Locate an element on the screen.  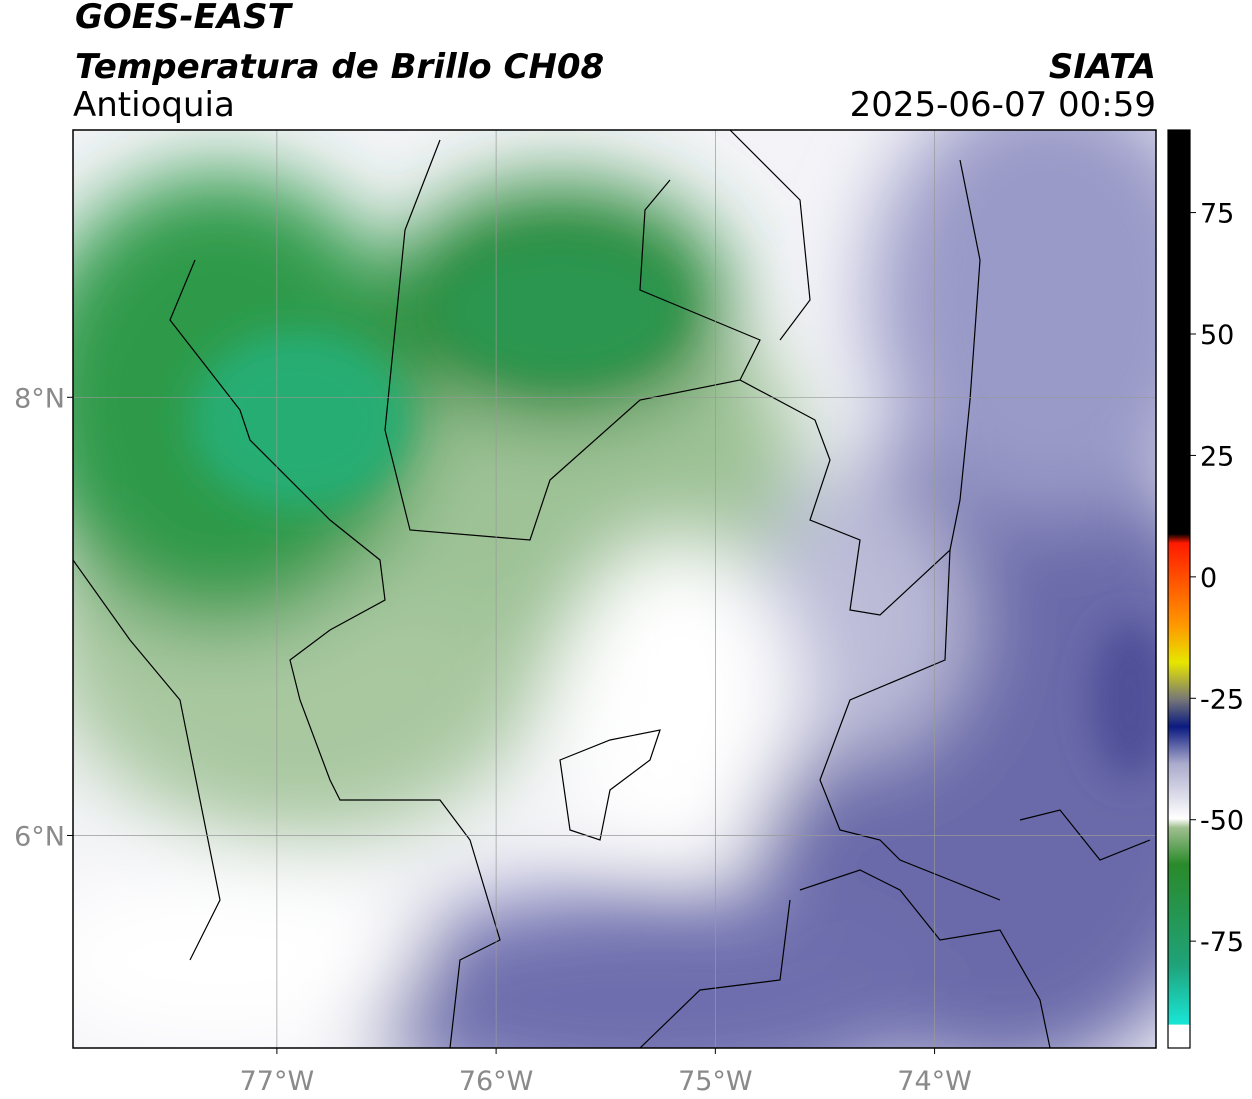
region-label: Antioquia is located at coordinates (154, 105).